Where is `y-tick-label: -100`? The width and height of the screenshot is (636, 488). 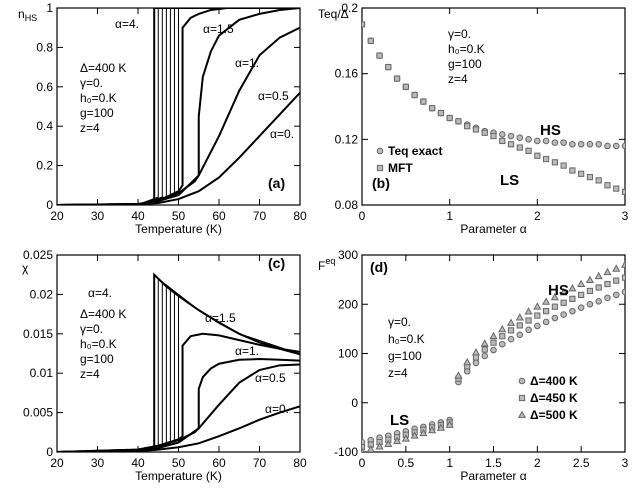 y-tick-label: -100 is located at coordinates (346, 452).